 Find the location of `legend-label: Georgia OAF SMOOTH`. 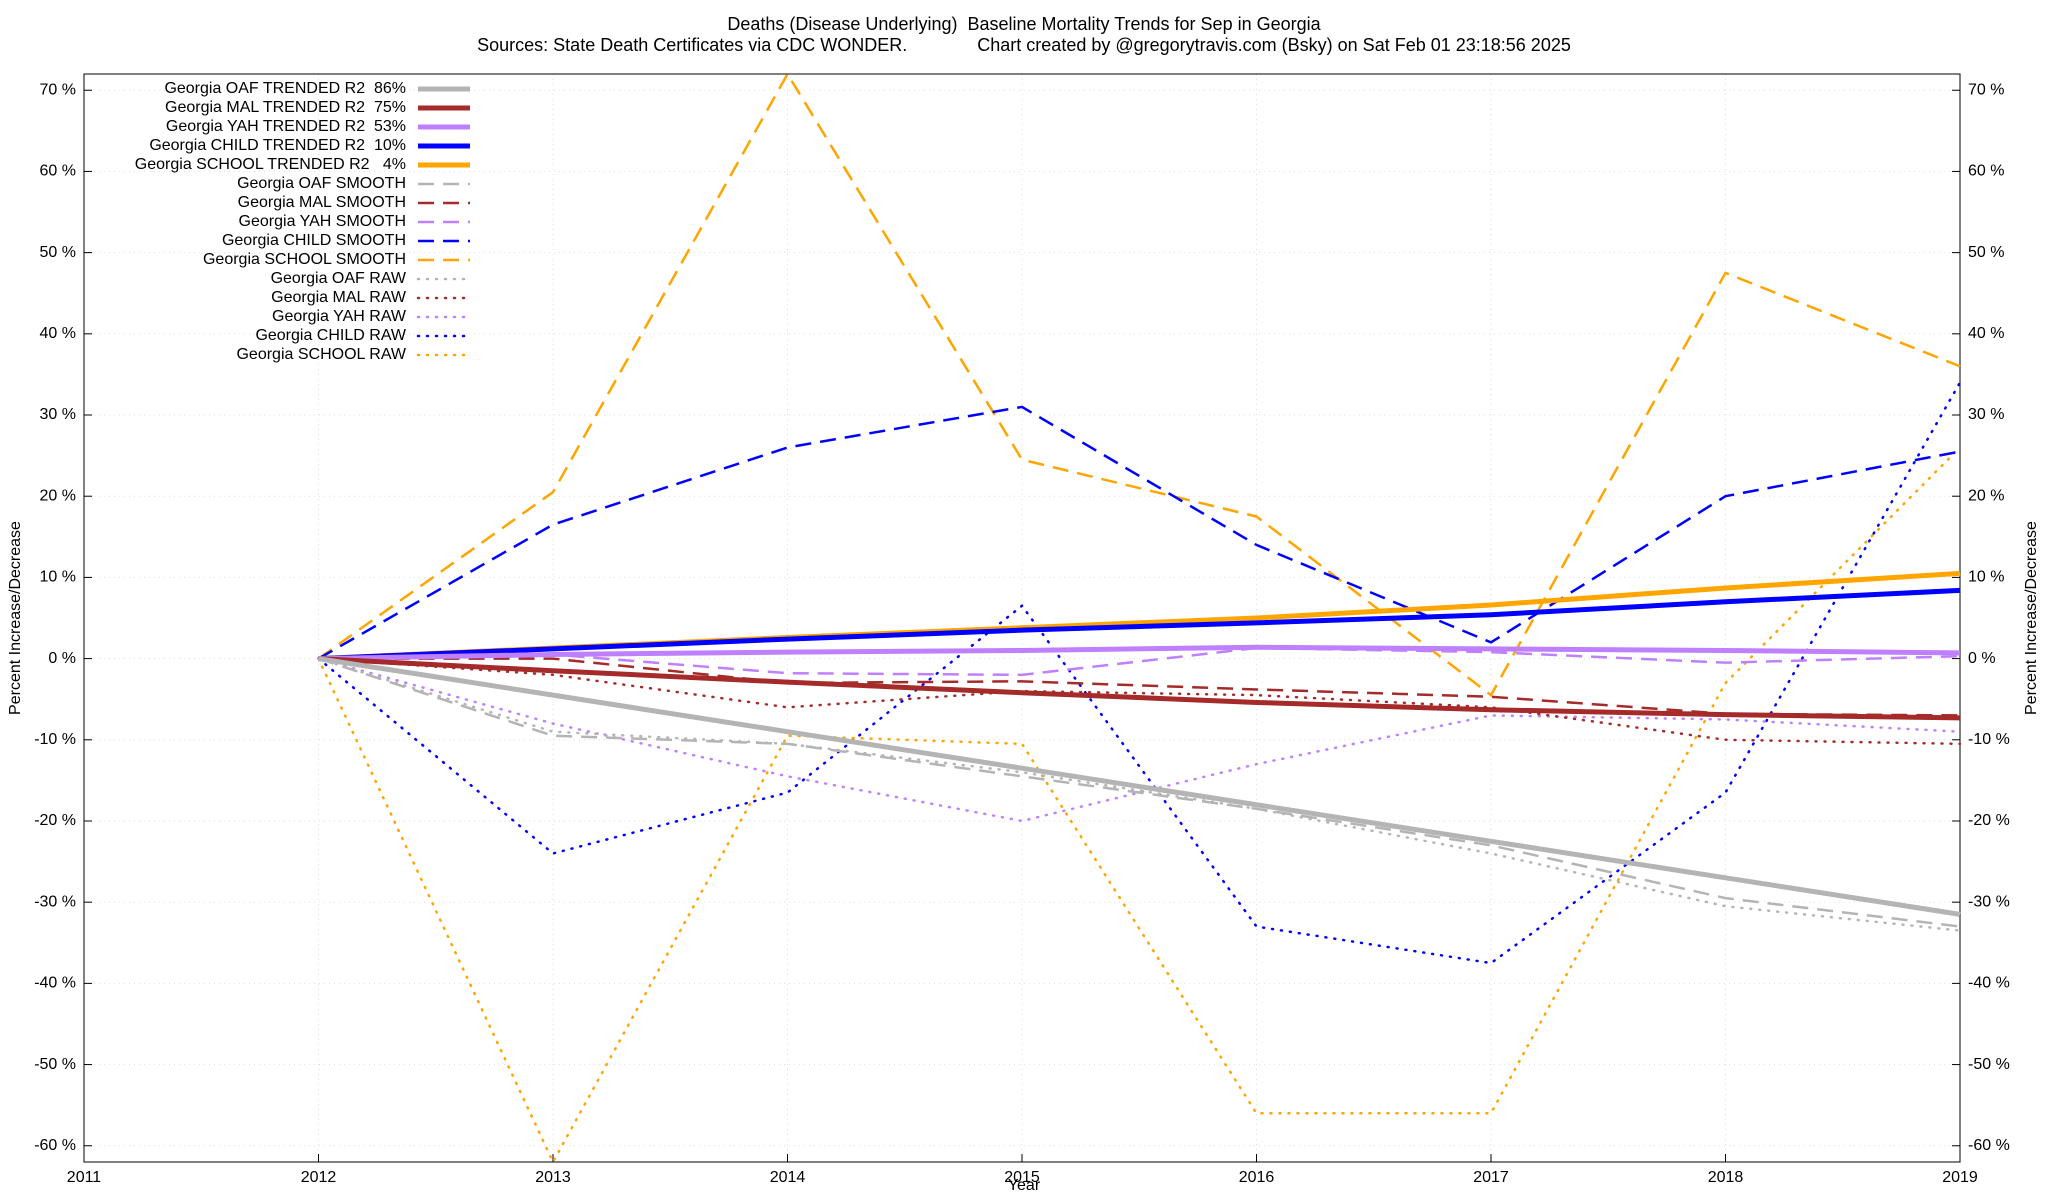

legend-label: Georgia OAF SMOOTH is located at coordinates (321, 183).